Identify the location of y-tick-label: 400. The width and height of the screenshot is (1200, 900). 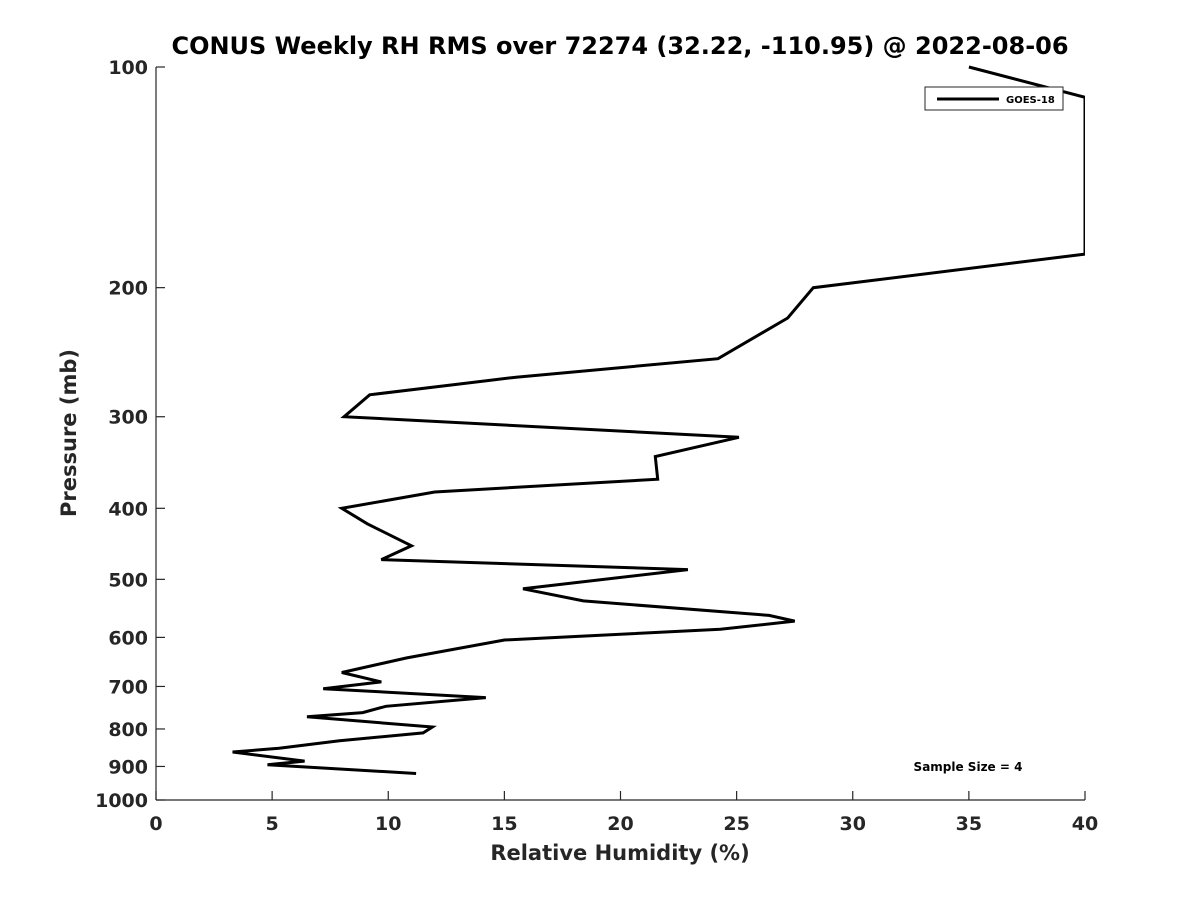
(128, 509).